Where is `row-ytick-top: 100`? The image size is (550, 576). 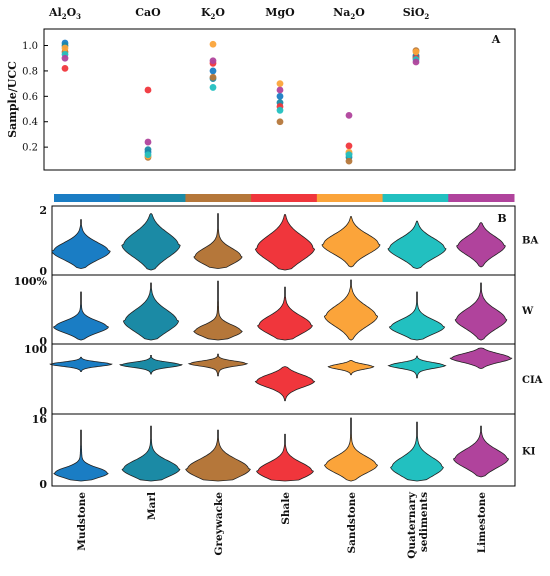 row-ytick-top: 100 is located at coordinates (35, 349).